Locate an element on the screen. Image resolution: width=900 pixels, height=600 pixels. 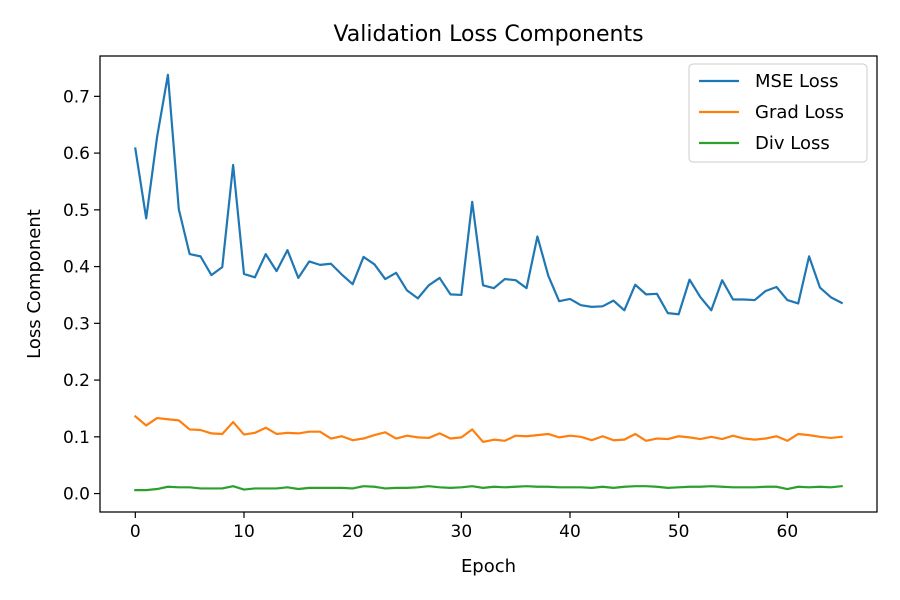
y-axis: 0.0 0.1 0.2 0.3 0.4 0.5 0.6 0.7 is located at coordinates (81, 296).